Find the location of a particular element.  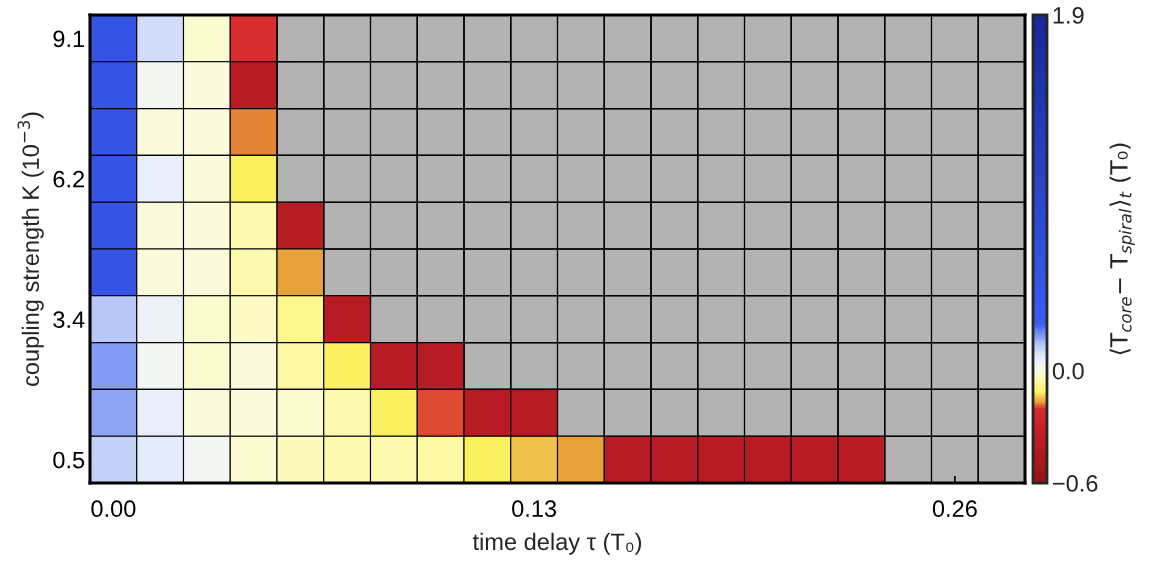

color-bar-label: 1.9 is located at coordinates (1068, 15).